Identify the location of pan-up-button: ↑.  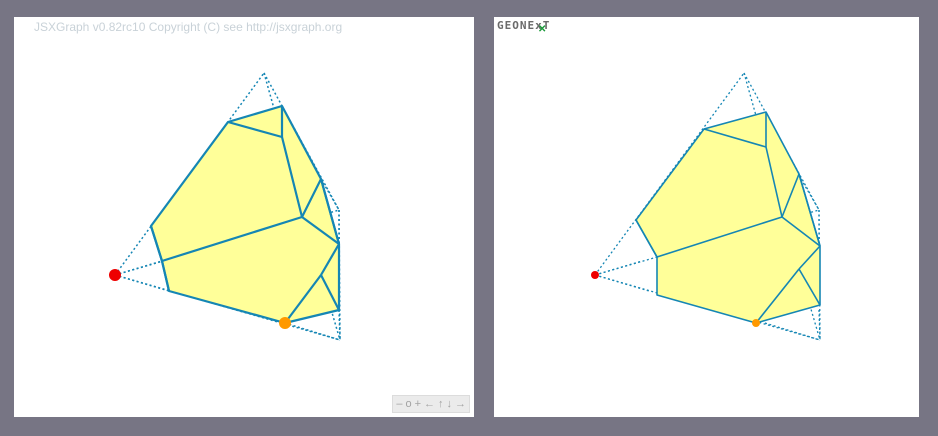
(441, 404).